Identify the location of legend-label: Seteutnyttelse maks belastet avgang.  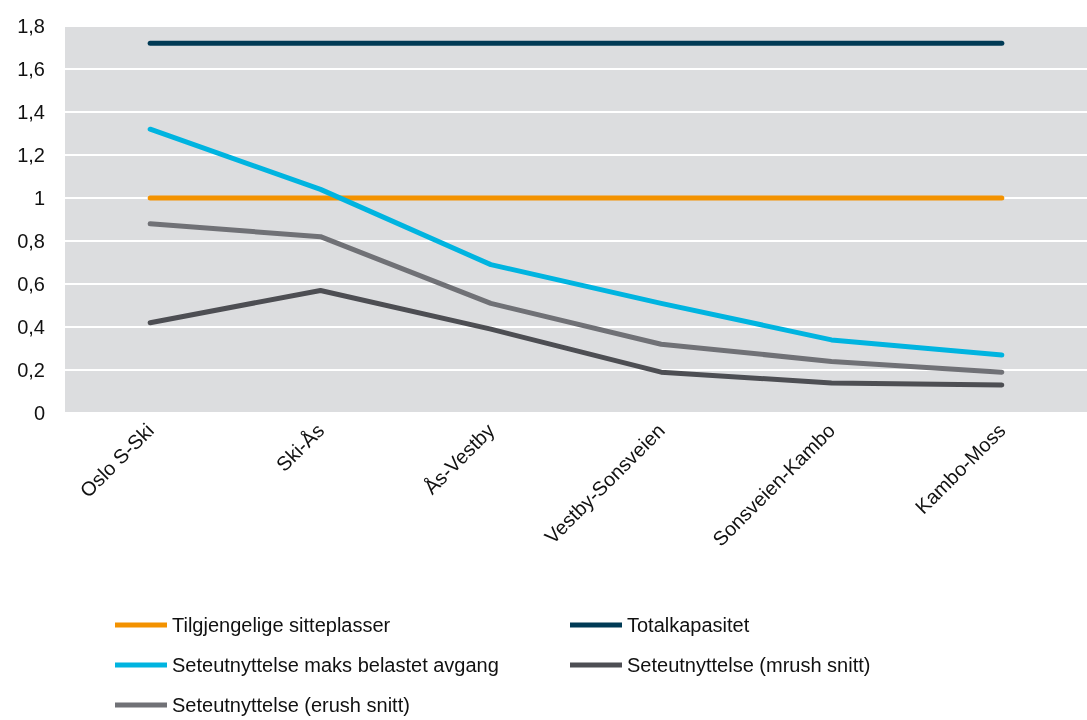
(335, 665).